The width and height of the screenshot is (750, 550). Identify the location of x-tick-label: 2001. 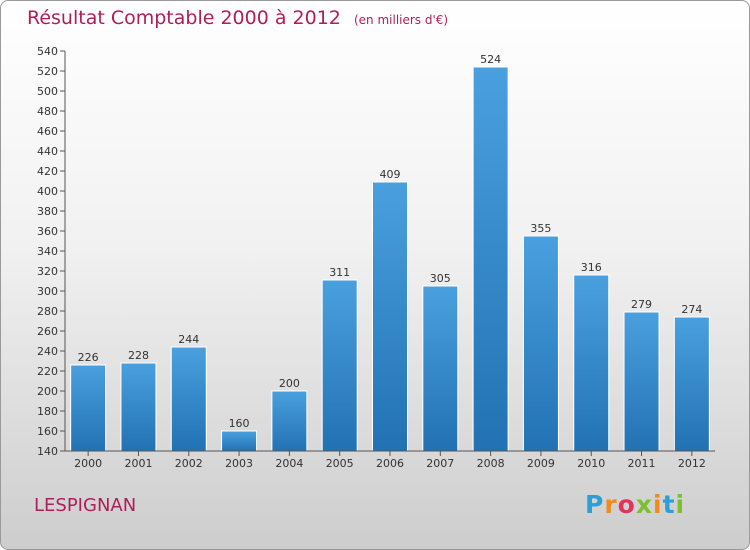
(138, 463).